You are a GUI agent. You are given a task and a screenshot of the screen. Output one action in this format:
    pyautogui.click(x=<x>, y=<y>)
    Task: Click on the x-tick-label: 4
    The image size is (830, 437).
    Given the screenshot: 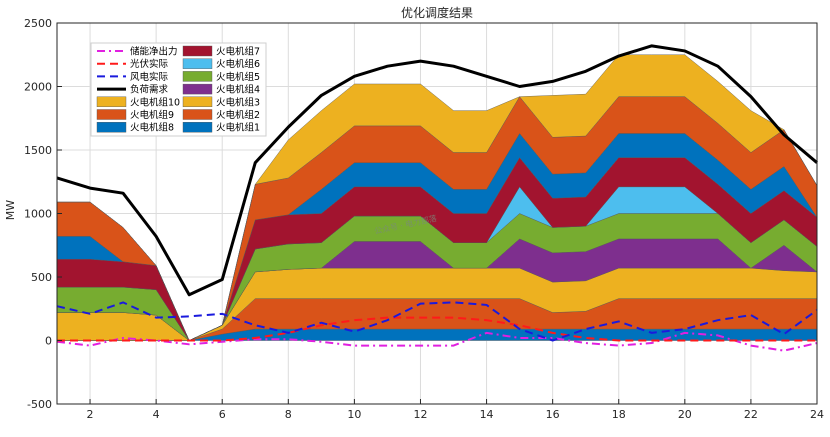 What is the action you would take?
    pyautogui.click(x=156, y=414)
    